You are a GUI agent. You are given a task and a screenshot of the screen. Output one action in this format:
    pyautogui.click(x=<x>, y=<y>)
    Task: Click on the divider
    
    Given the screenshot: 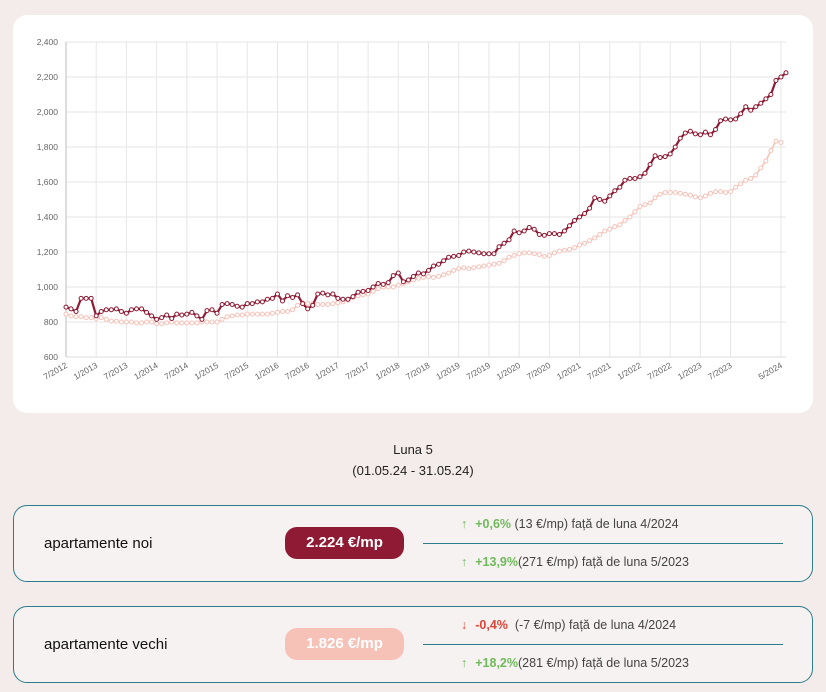 What is the action you would take?
    pyautogui.click(x=603, y=543)
    